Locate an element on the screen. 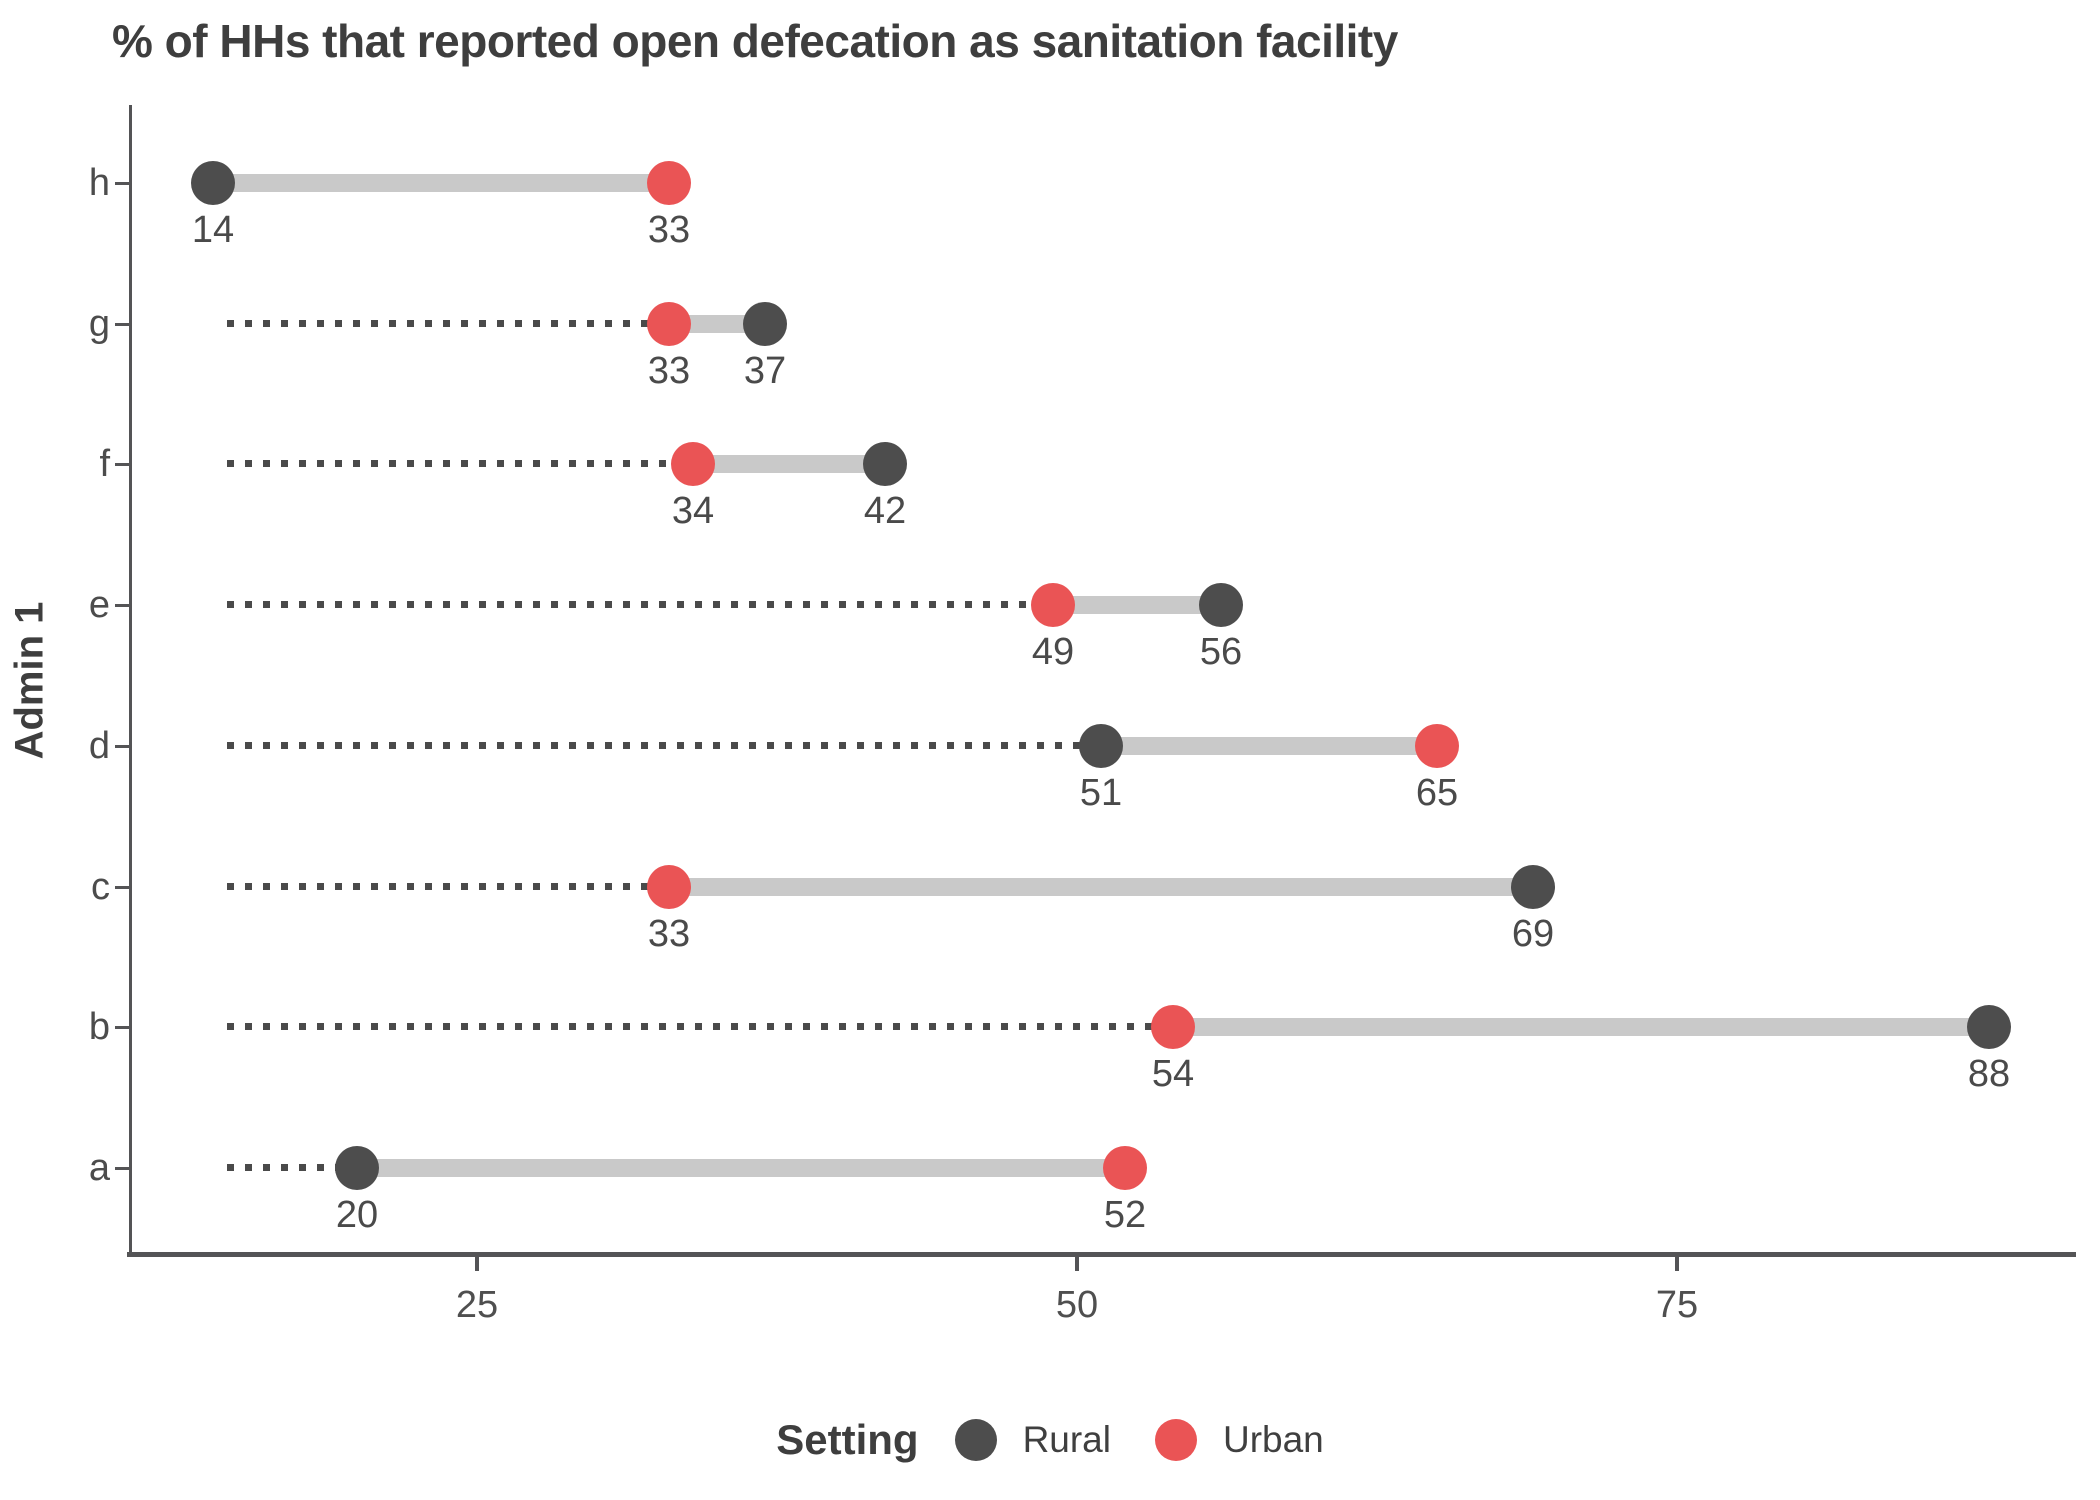  x-tick-label: 75 is located at coordinates (1677, 1305).